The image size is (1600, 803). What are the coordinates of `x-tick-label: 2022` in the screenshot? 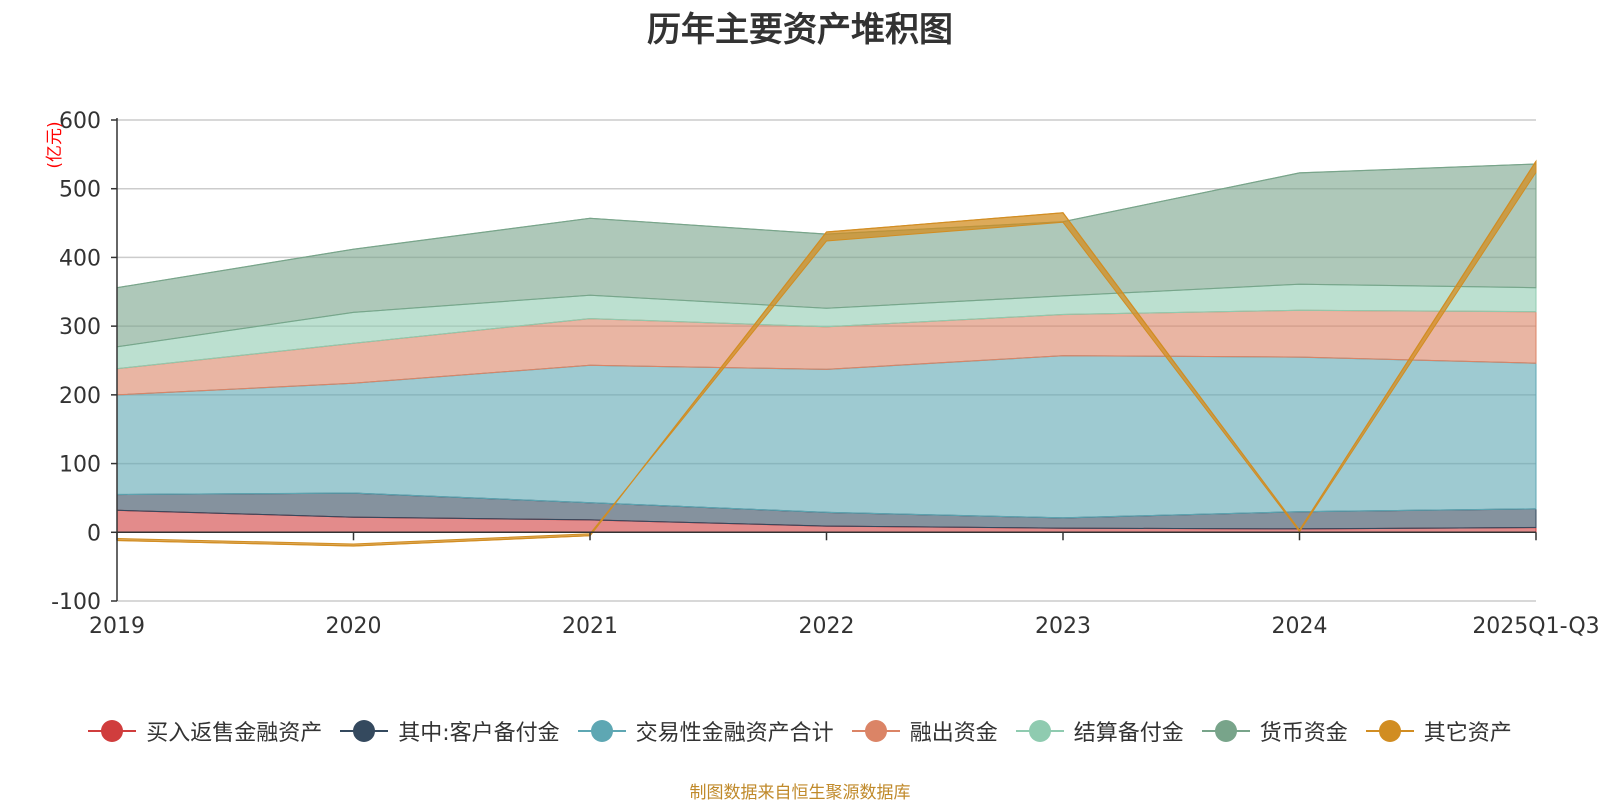 It's located at (827, 626).